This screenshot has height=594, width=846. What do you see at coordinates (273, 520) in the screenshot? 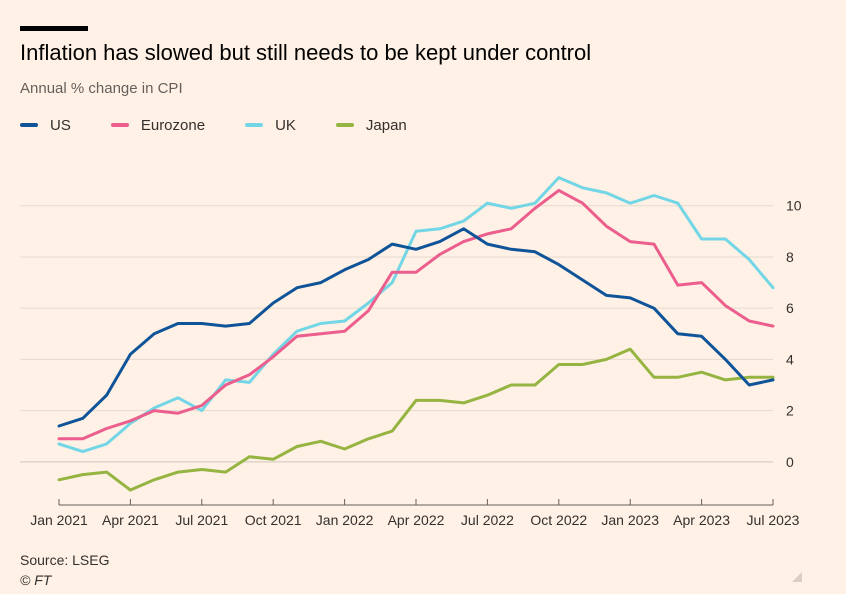
I see `x-tick-label: Oct 2021` at bounding box center [273, 520].